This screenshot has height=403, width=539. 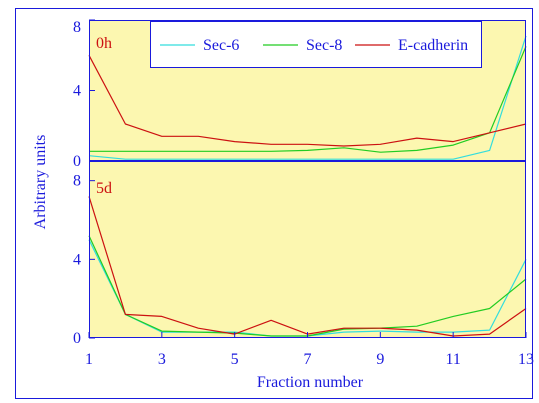 I want to click on y-tick-label-5d-8: 8, so click(x=77, y=181).